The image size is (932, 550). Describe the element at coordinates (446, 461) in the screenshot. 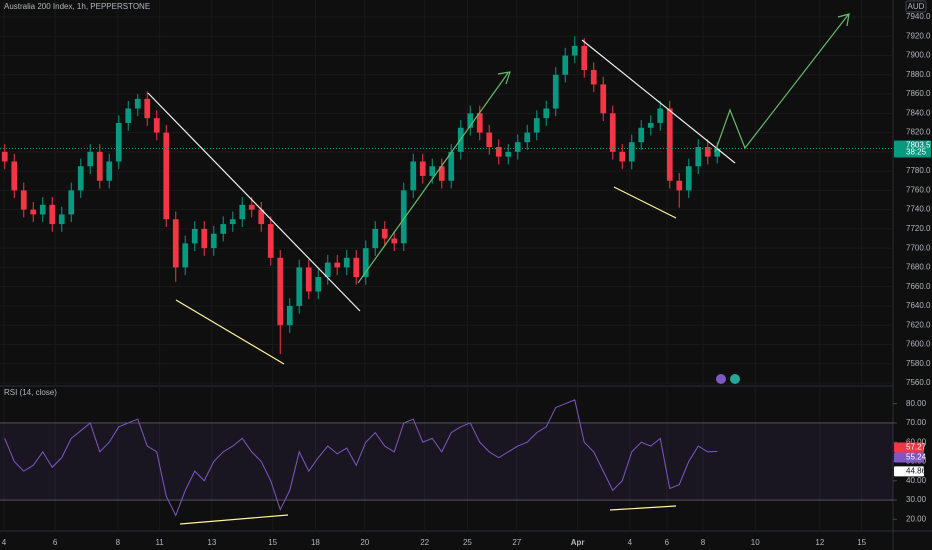

I see `rsi-band` at that location.